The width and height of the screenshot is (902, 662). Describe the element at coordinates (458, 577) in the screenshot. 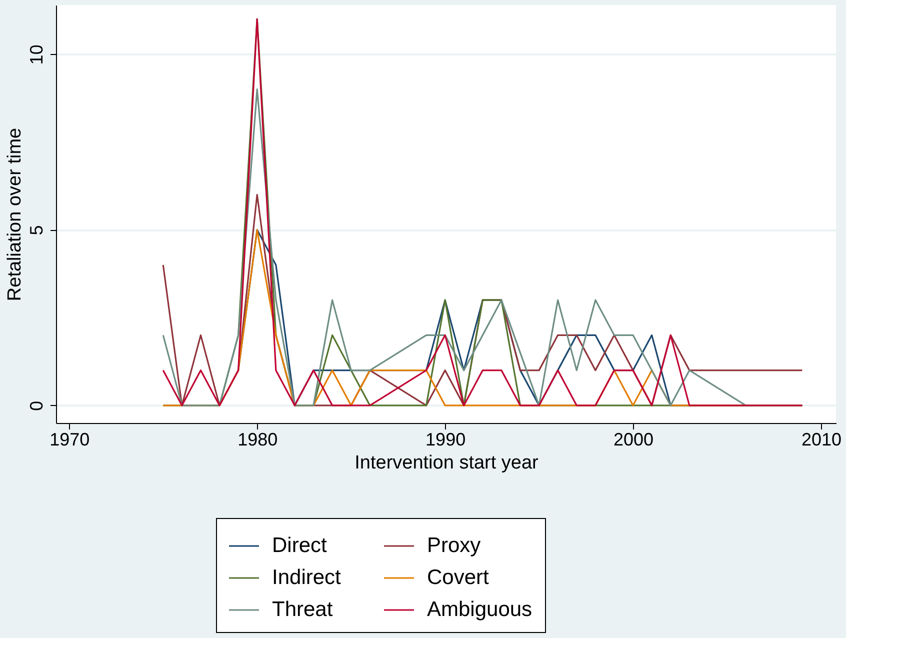

I see `legend-label: Covert` at that location.